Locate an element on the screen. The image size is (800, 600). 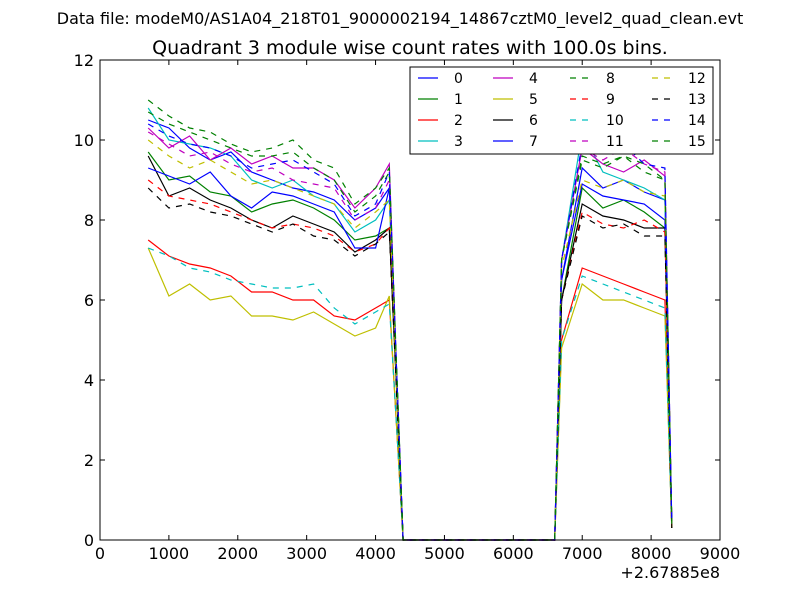
legend-label-12: 12 is located at coordinates (697, 79).